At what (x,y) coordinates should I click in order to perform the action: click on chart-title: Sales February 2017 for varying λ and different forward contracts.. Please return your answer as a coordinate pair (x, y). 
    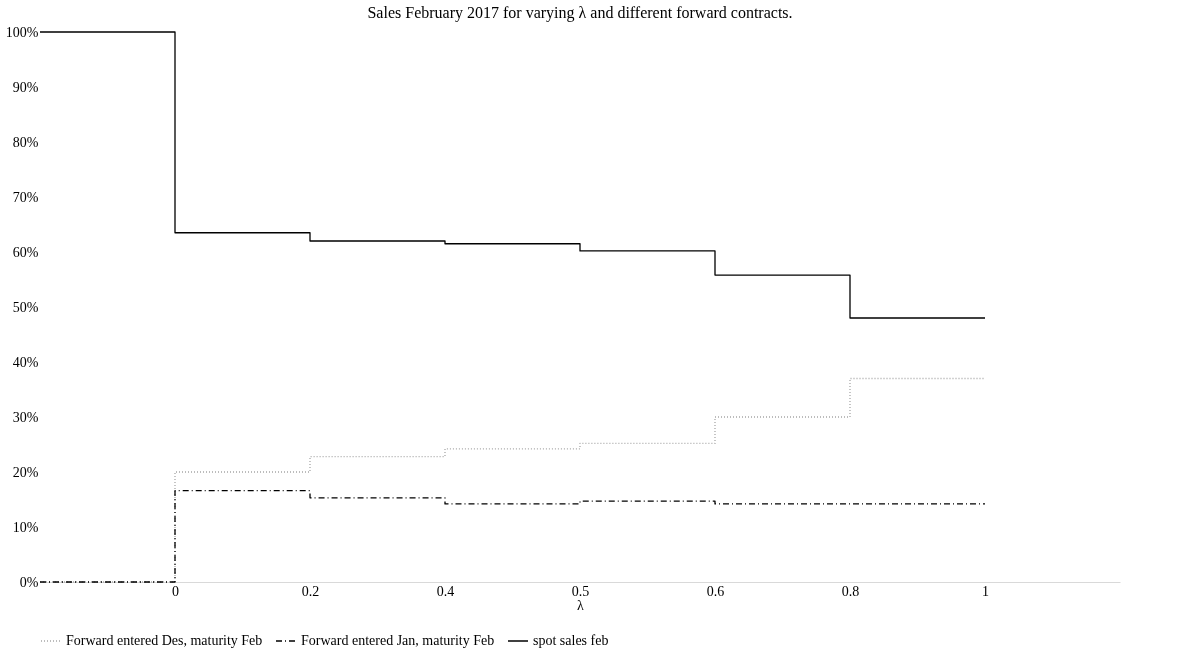
    Looking at the image, I should click on (580, 13).